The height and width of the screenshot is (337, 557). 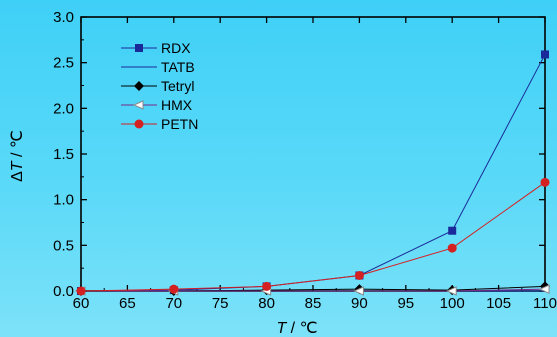 What do you see at coordinates (63, 17) in the screenshot?
I see `y-tick-label: 3.0` at bounding box center [63, 17].